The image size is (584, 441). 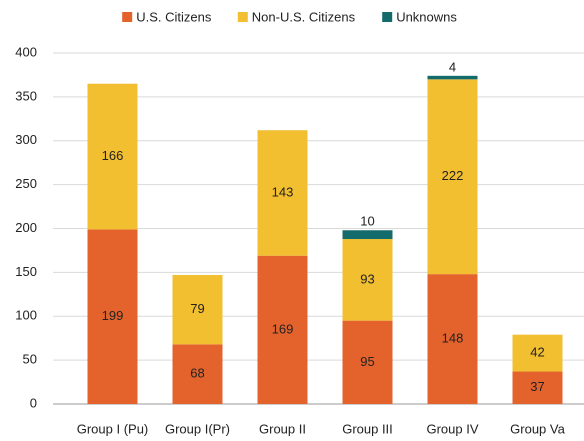 I want to click on data-label: 68, so click(x=197, y=373).